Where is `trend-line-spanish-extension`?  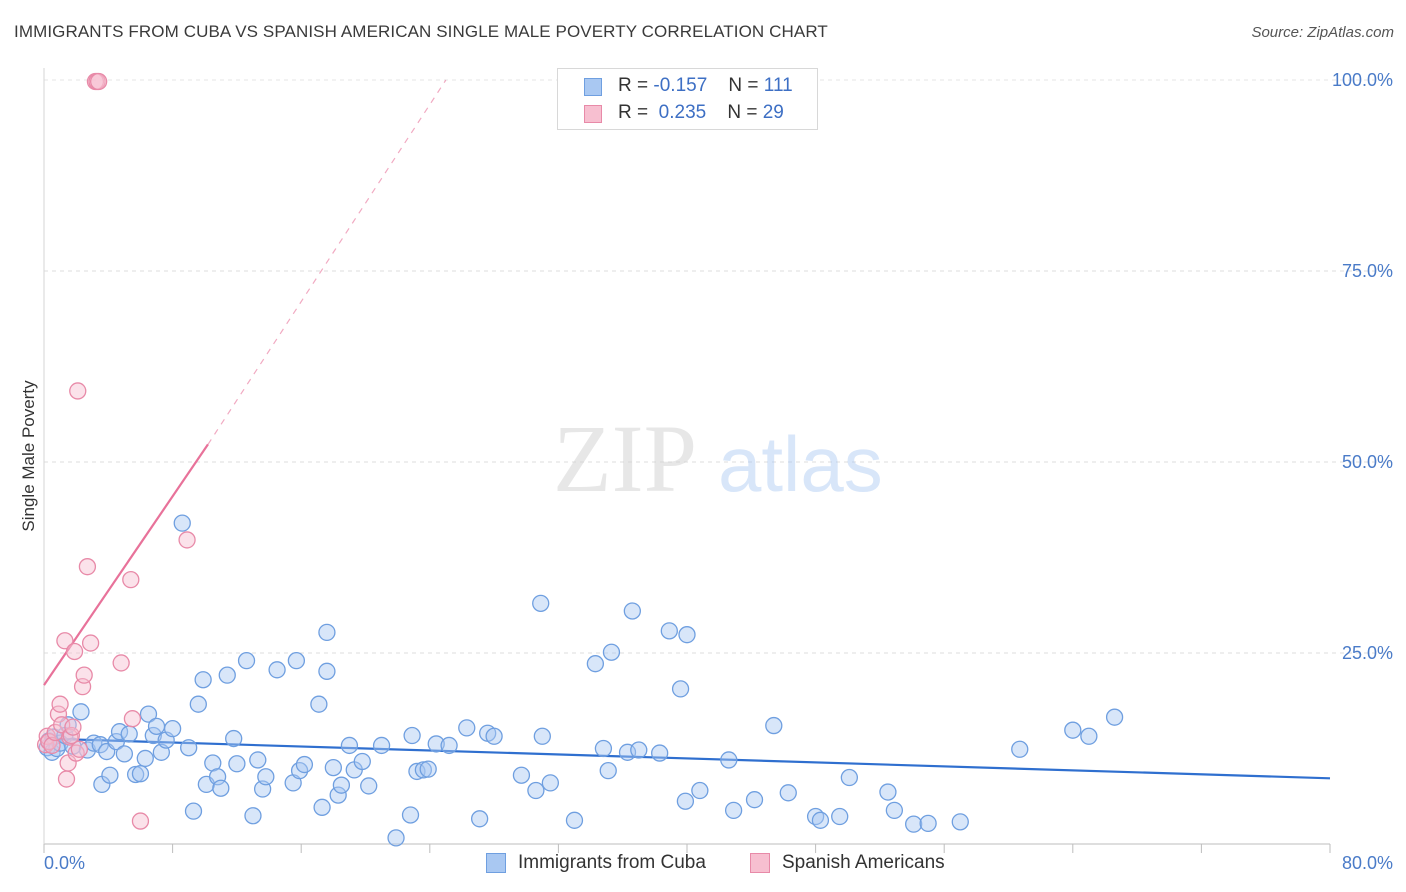
trend-line-spanish-extension is located at coordinates (327, 262).